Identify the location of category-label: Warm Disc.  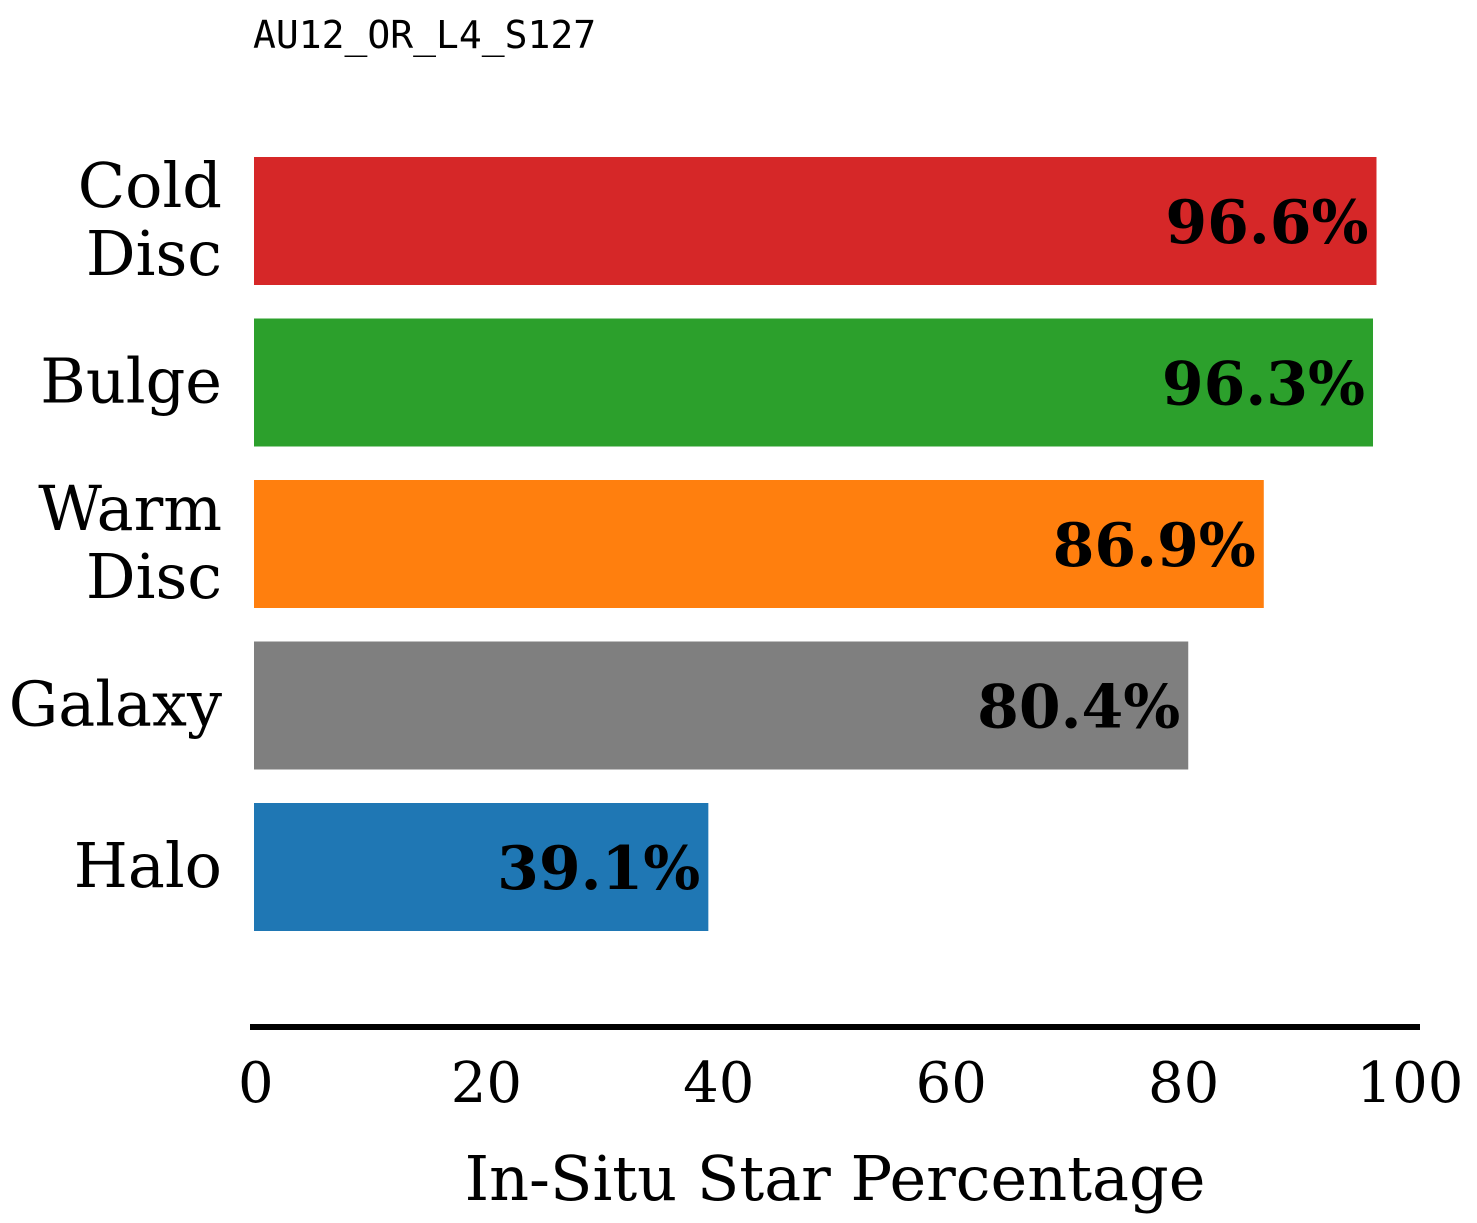
(130, 542).